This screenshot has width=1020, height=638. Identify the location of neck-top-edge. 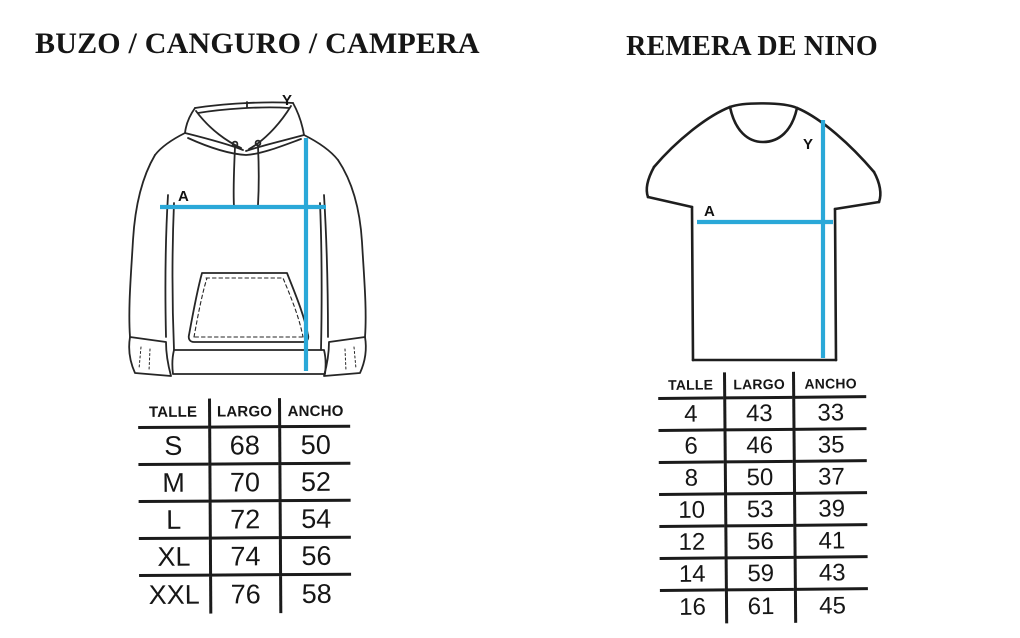
(763, 106).